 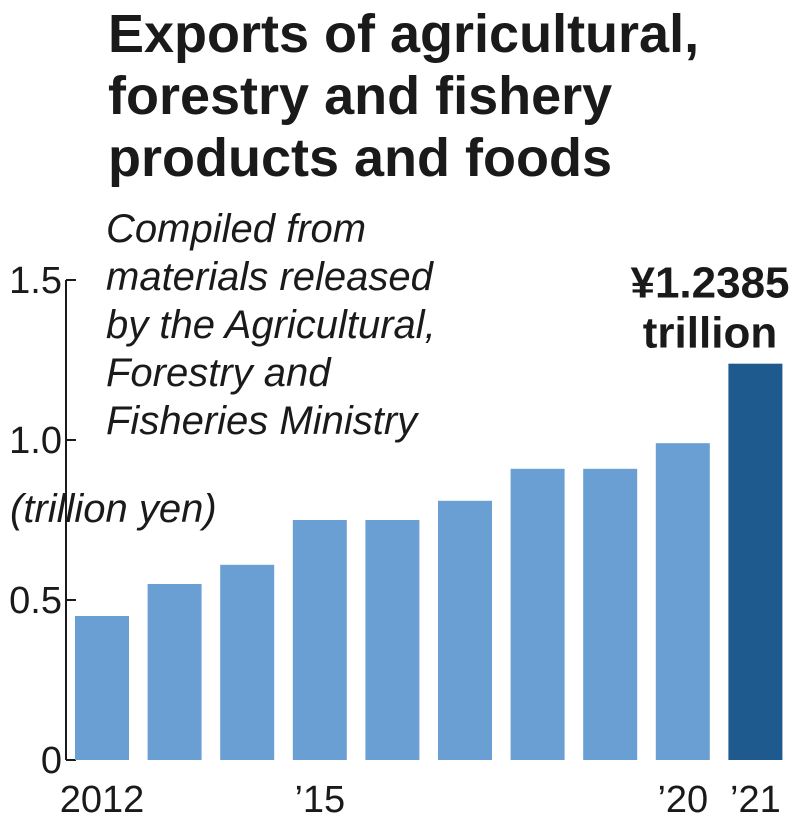 I want to click on bar-2013, so click(x=174, y=672).